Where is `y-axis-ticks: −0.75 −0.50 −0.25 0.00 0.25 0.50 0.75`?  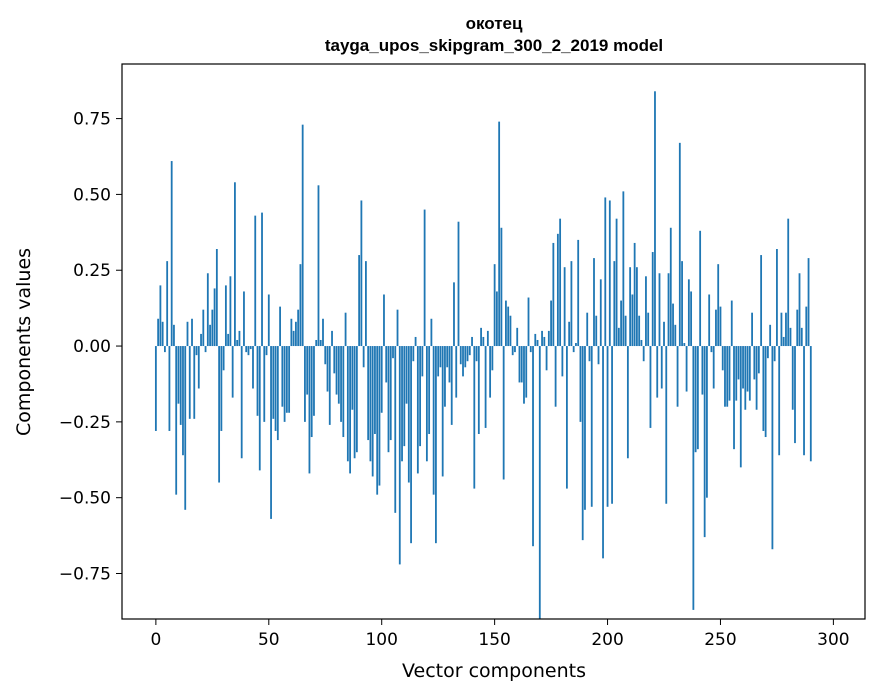
y-axis-ticks: −0.75 −0.50 −0.25 0.00 0.25 0.50 0.75 is located at coordinates (90, 347).